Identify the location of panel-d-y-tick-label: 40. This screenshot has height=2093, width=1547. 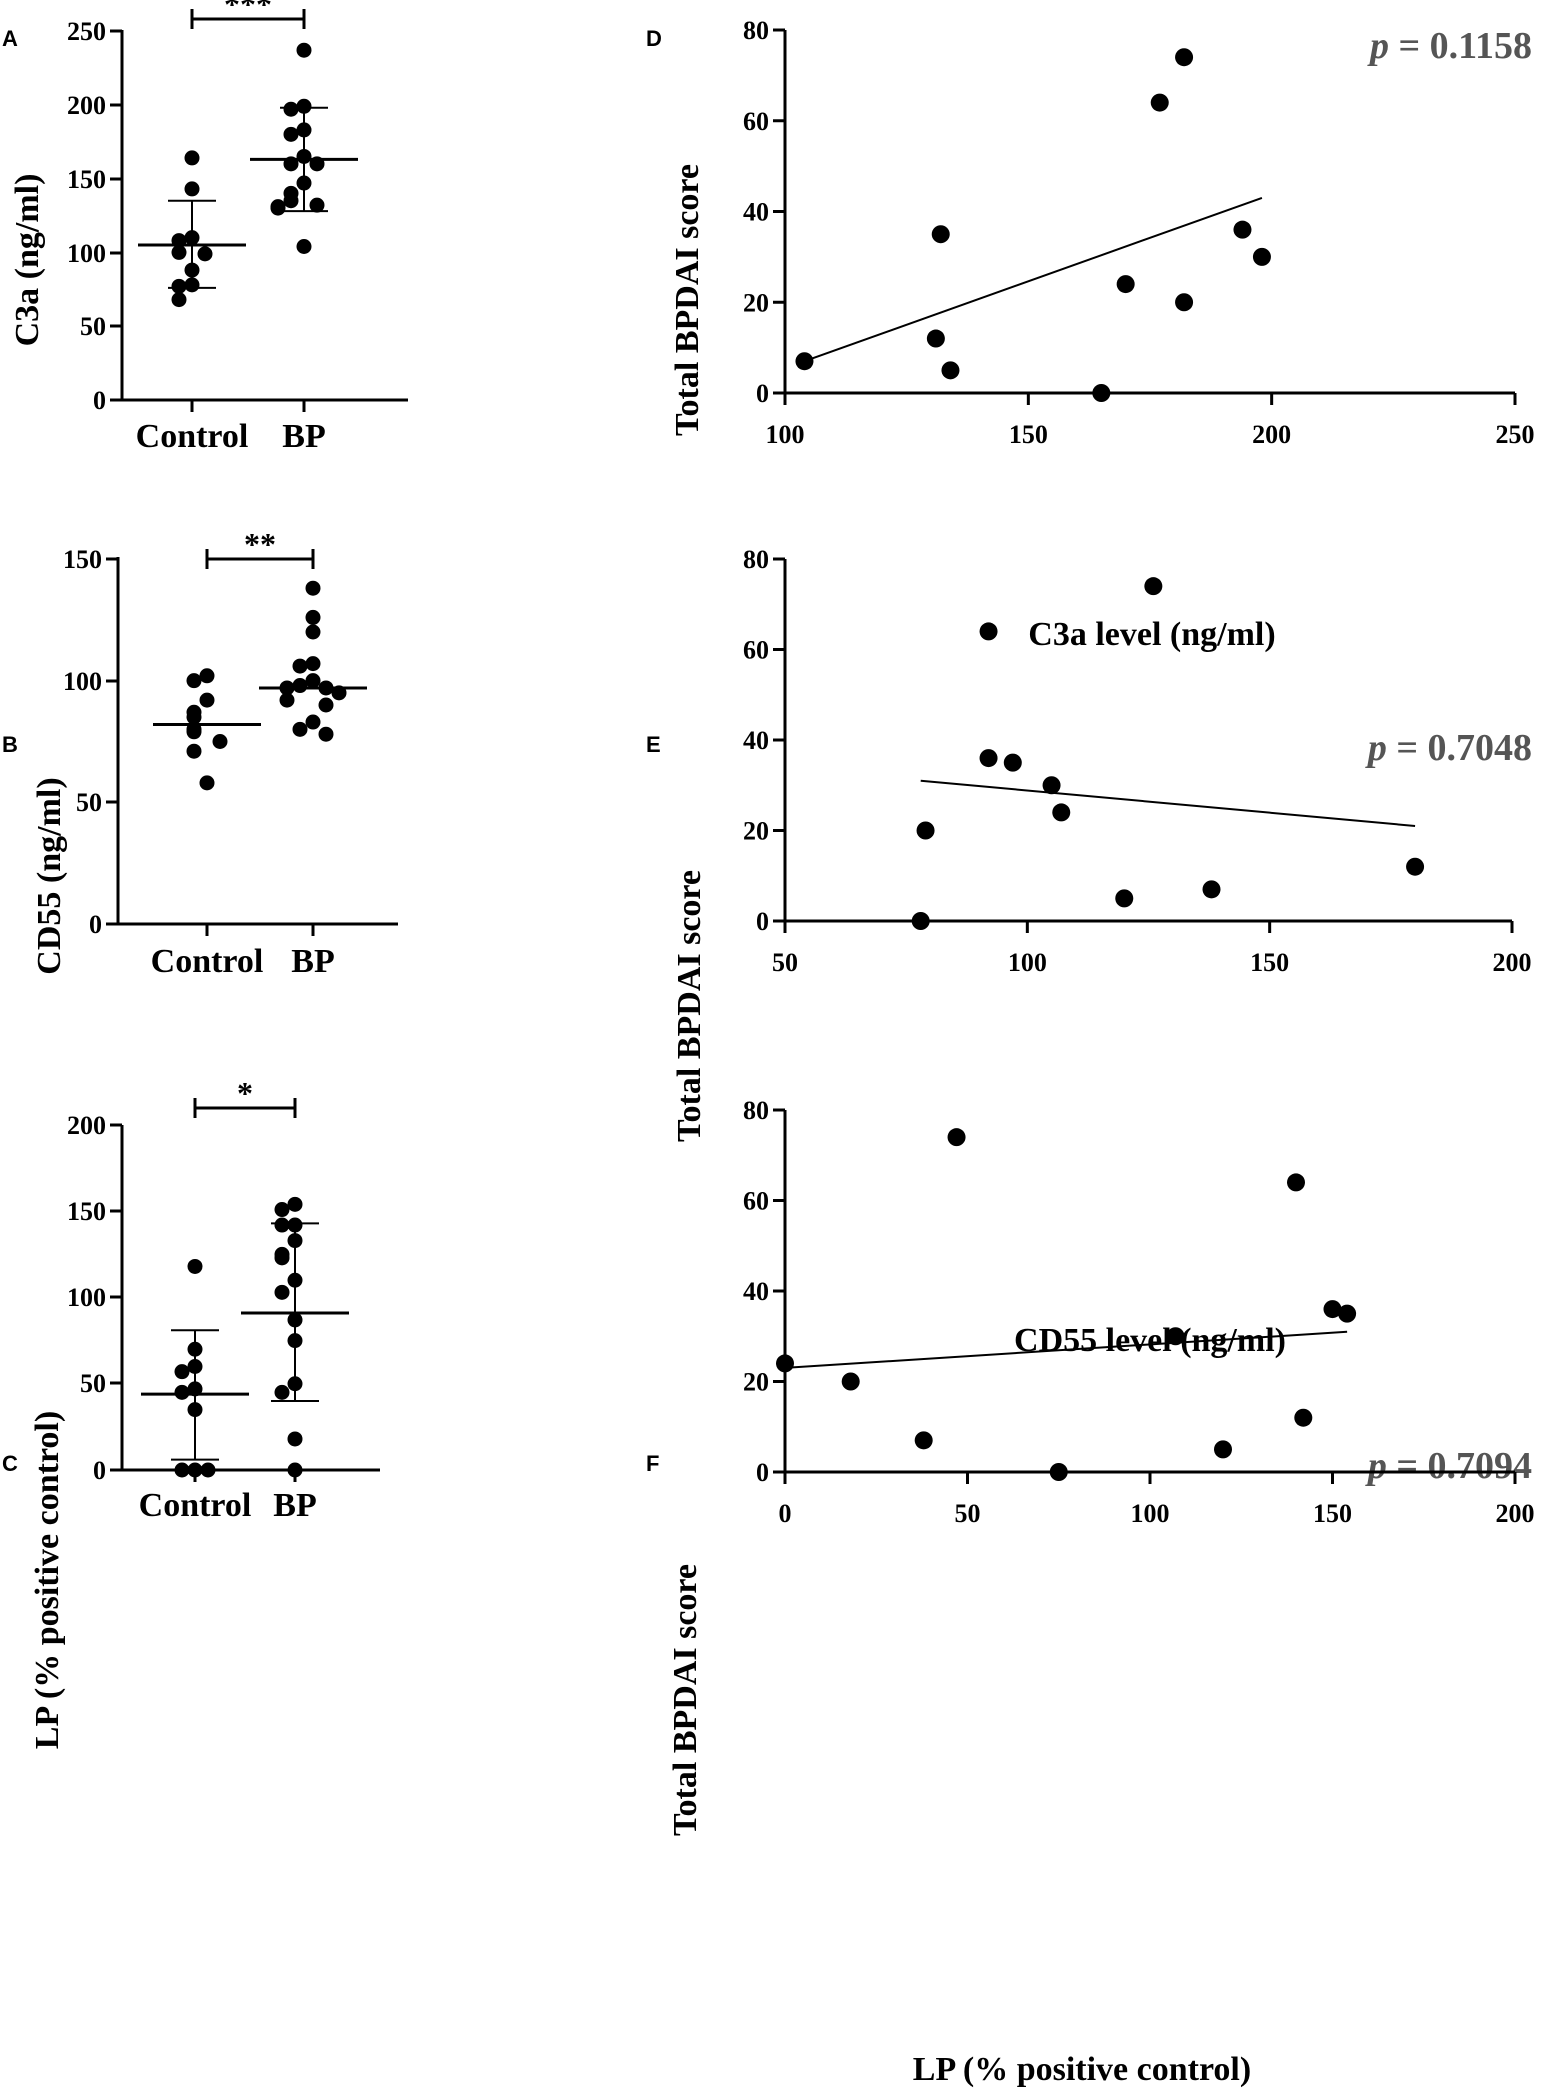
(756, 212).